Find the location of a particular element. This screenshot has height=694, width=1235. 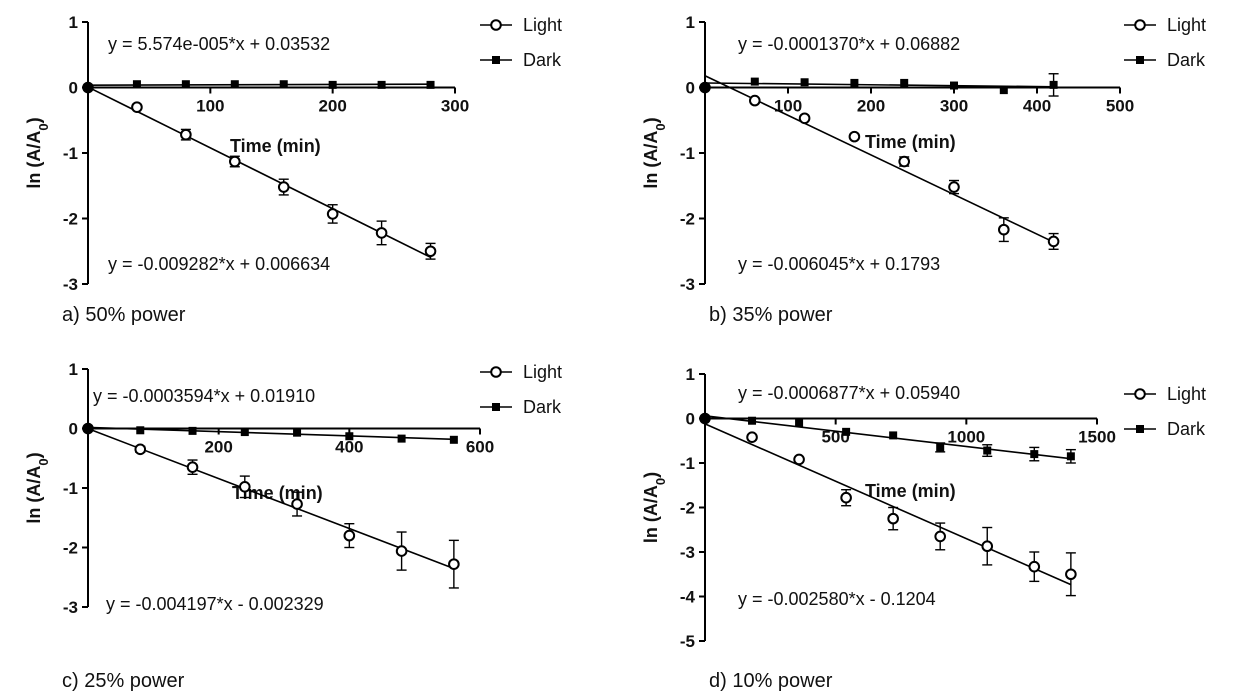

fit-line-dark-a is located at coordinates (259, 84).